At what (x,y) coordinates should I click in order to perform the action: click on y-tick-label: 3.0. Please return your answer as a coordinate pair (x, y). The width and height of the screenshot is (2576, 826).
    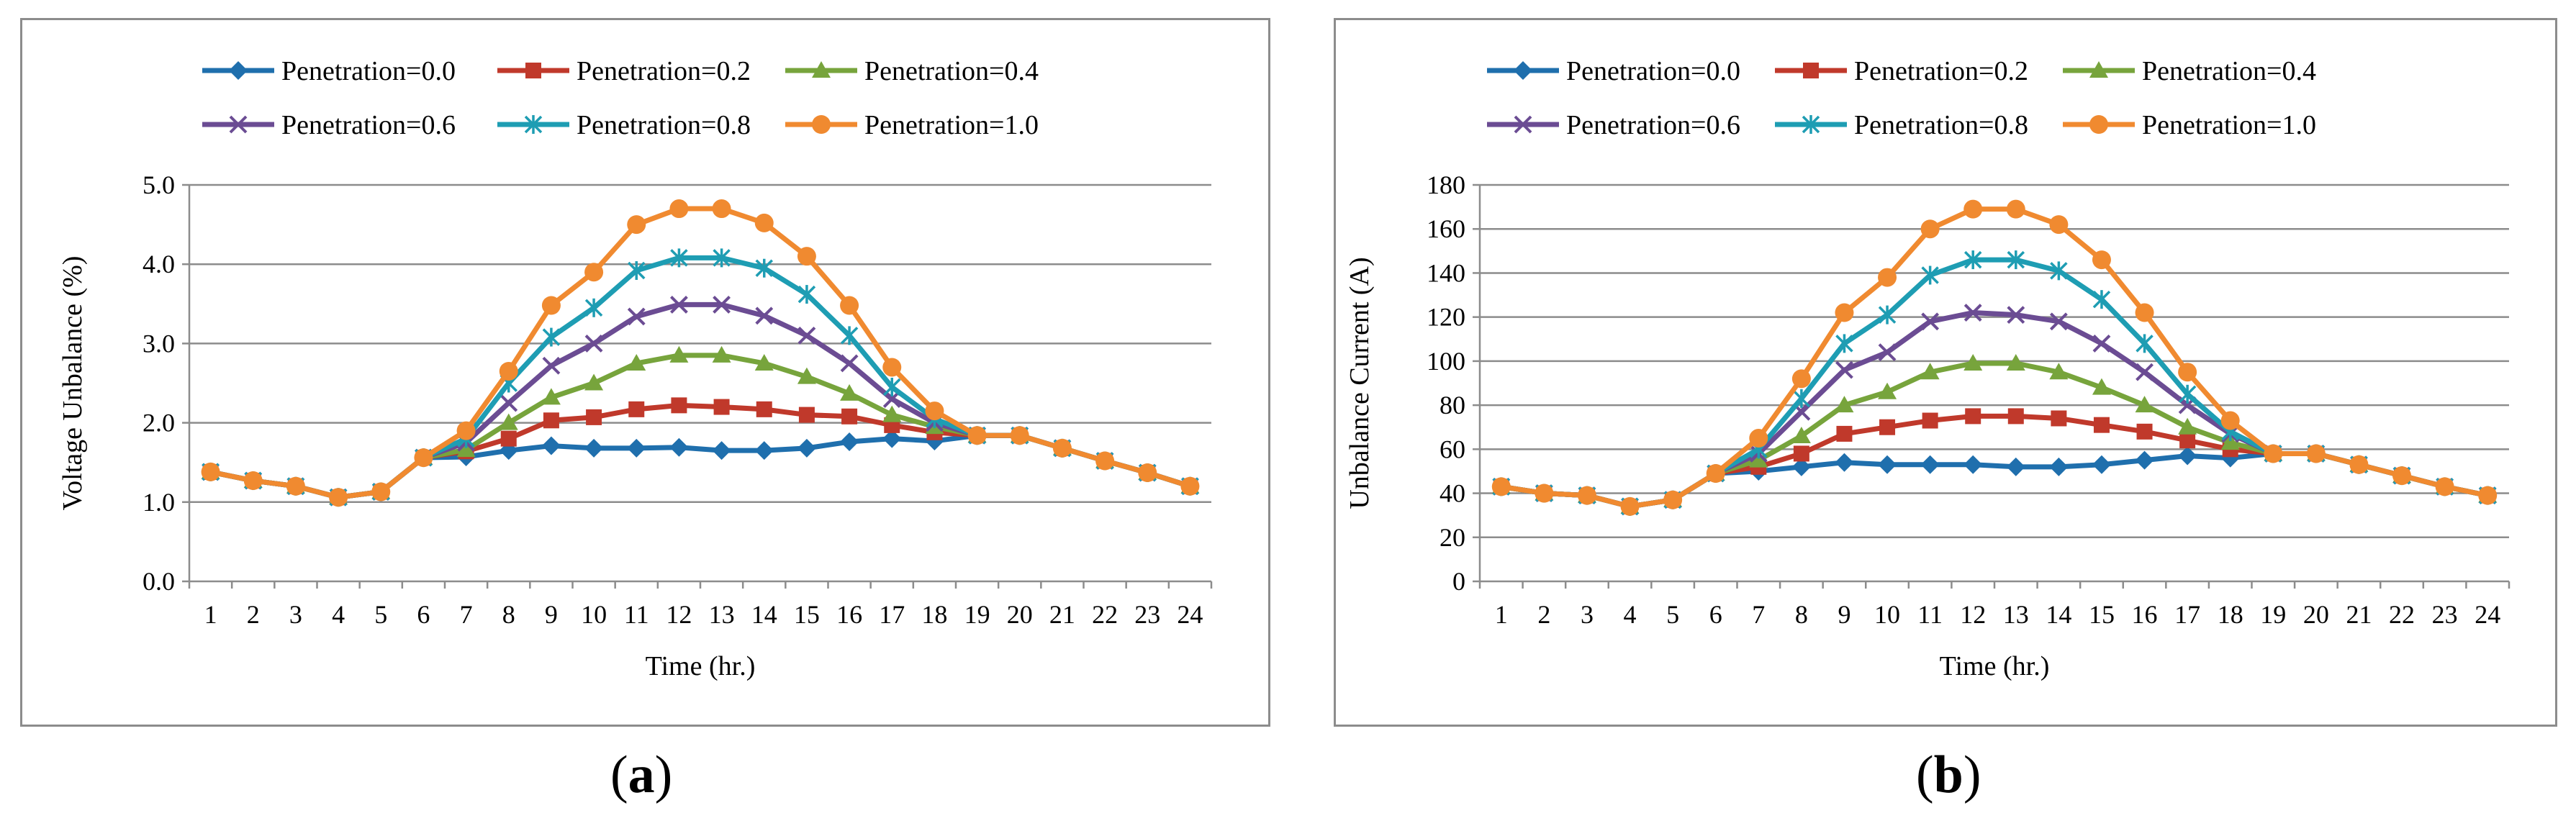
    Looking at the image, I should click on (159, 343).